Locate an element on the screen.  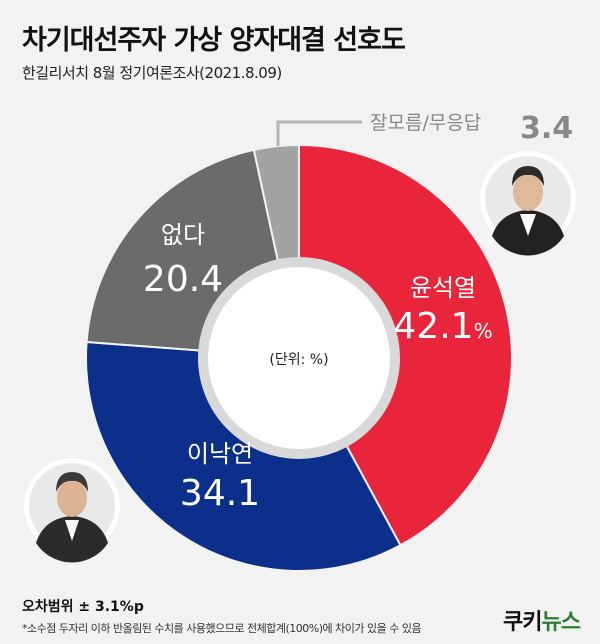
logo: 쿠키뉴스 is located at coordinates (542, 620).